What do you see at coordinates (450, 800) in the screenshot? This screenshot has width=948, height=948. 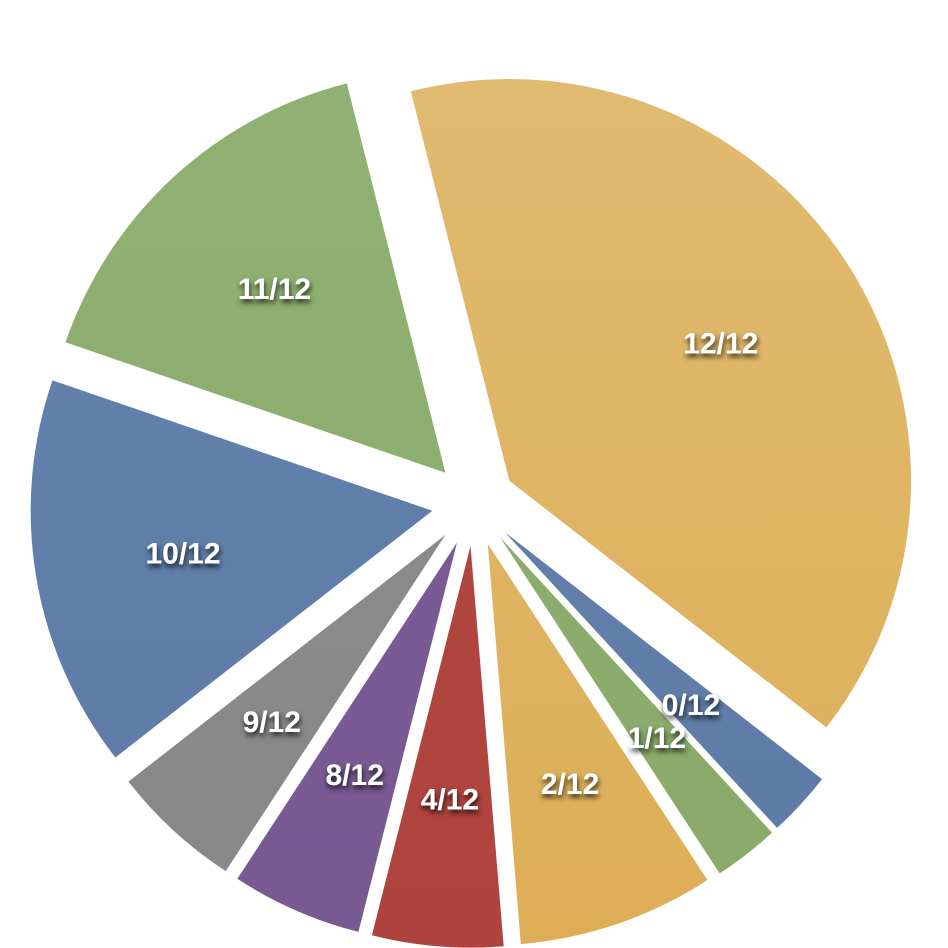 I see `svg-text: 4/12` at bounding box center [450, 800].